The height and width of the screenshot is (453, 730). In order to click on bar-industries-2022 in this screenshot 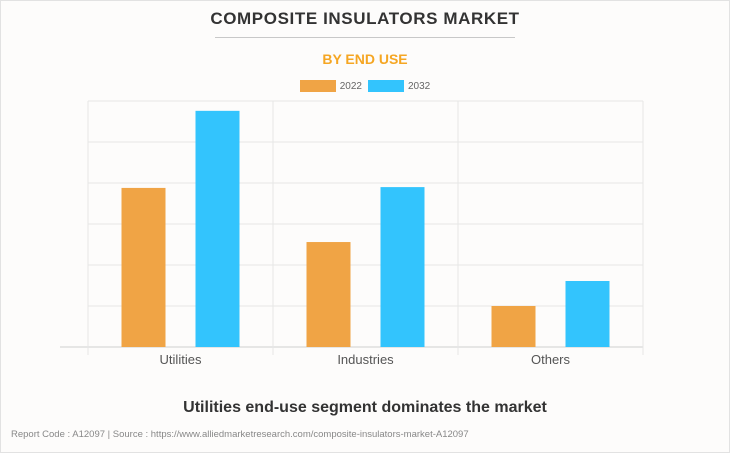, I will do `click(328, 294)`.